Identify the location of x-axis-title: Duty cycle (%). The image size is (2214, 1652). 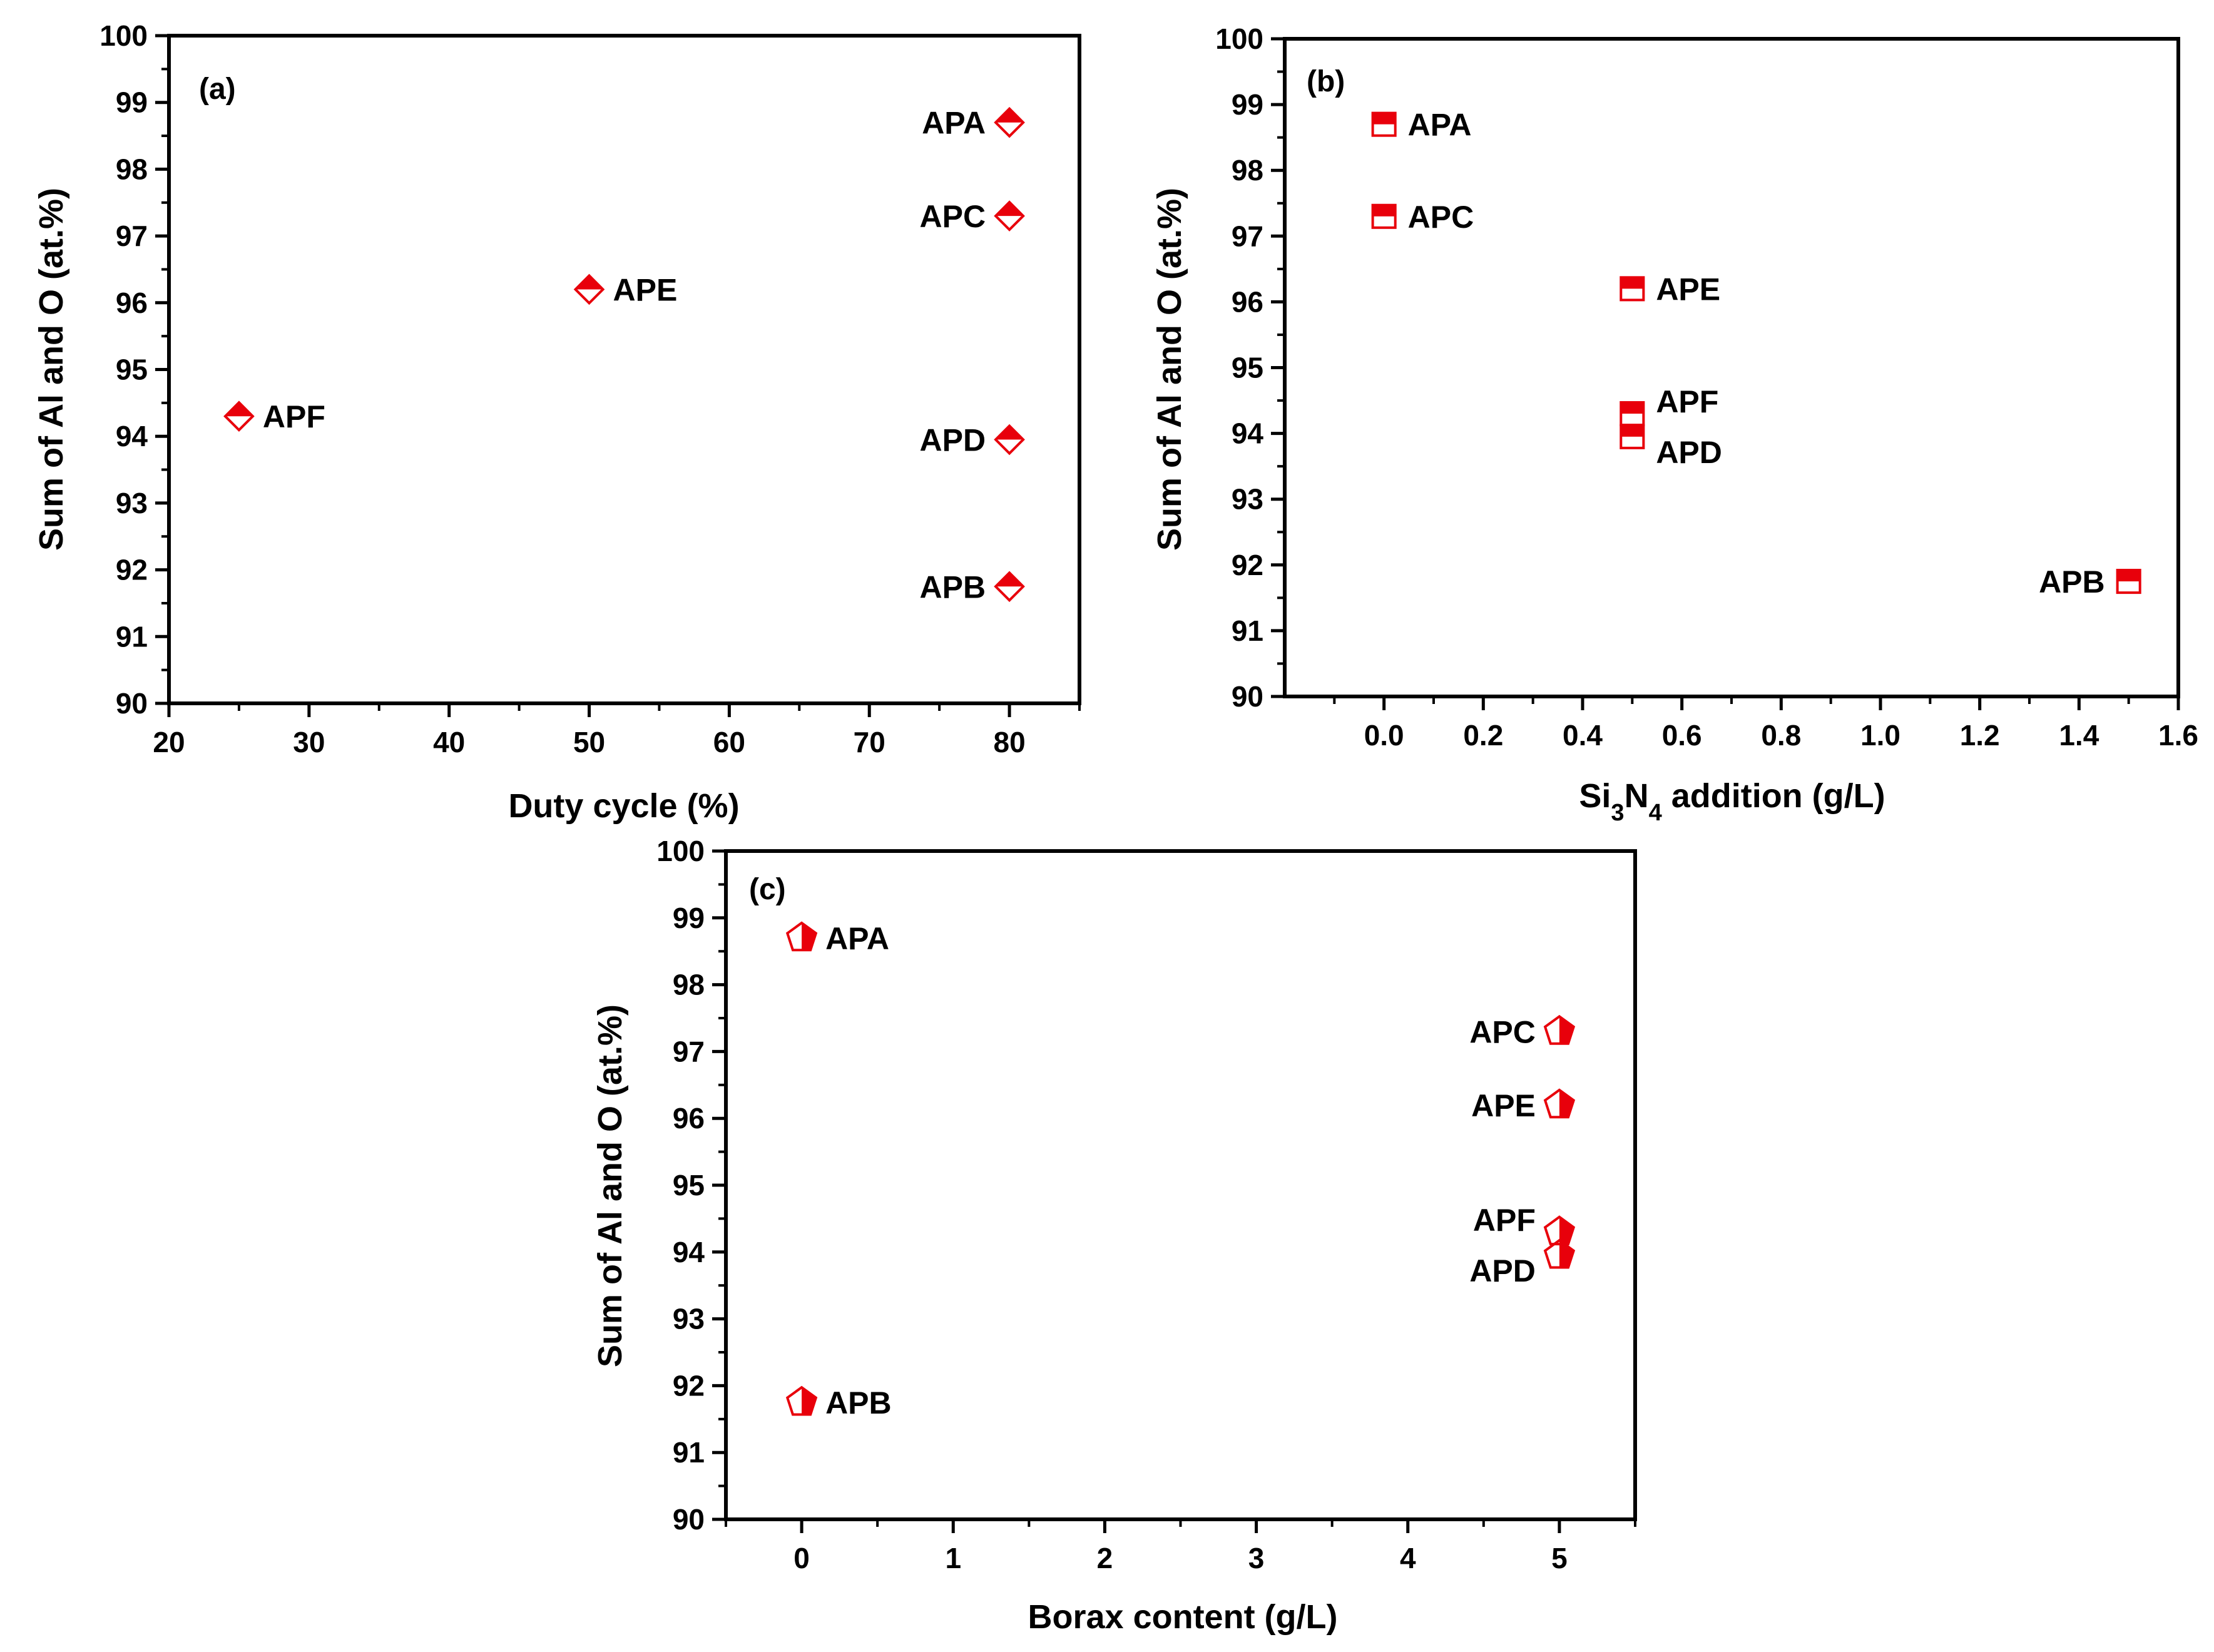
(623, 806).